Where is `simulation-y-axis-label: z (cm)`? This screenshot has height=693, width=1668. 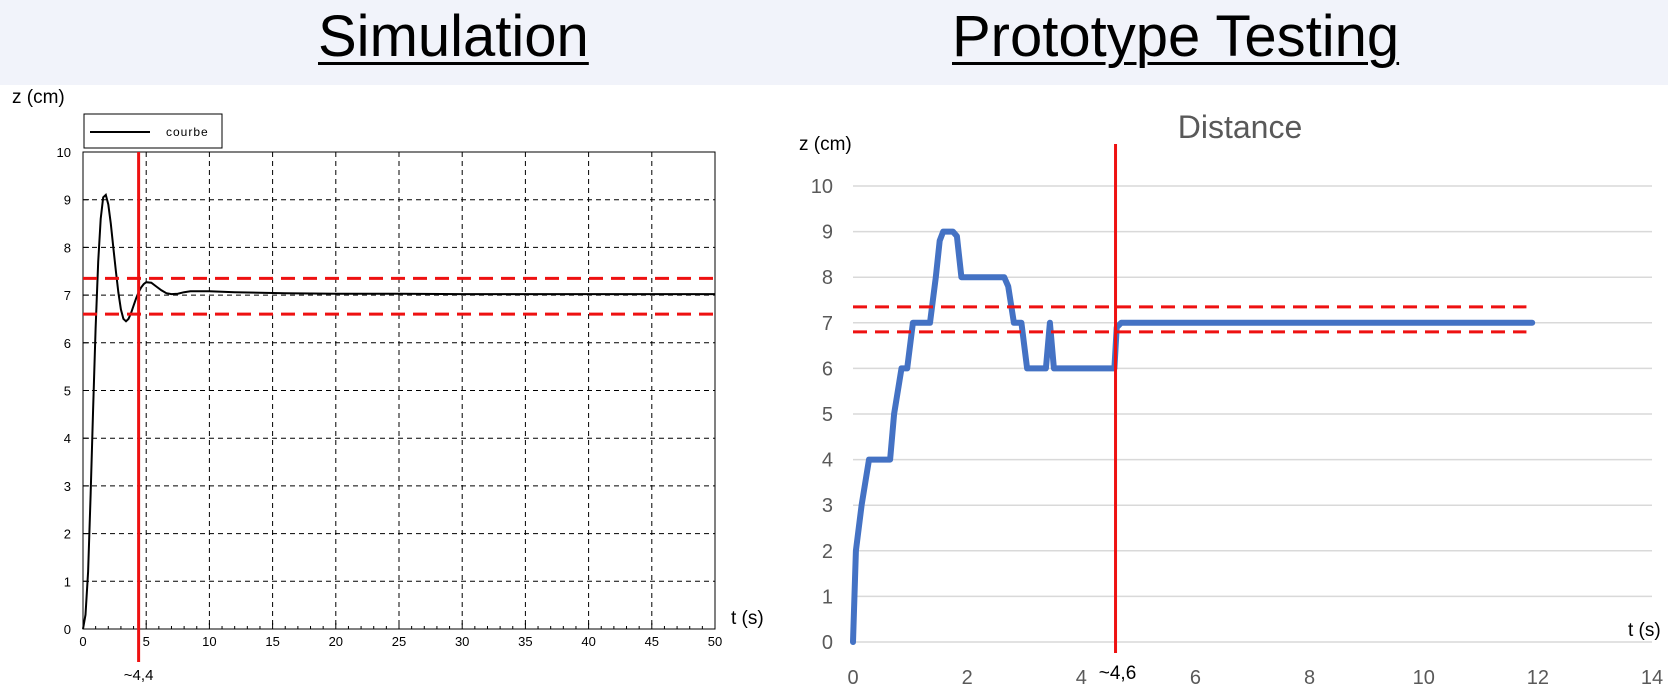 simulation-y-axis-label: z (cm) is located at coordinates (38, 97).